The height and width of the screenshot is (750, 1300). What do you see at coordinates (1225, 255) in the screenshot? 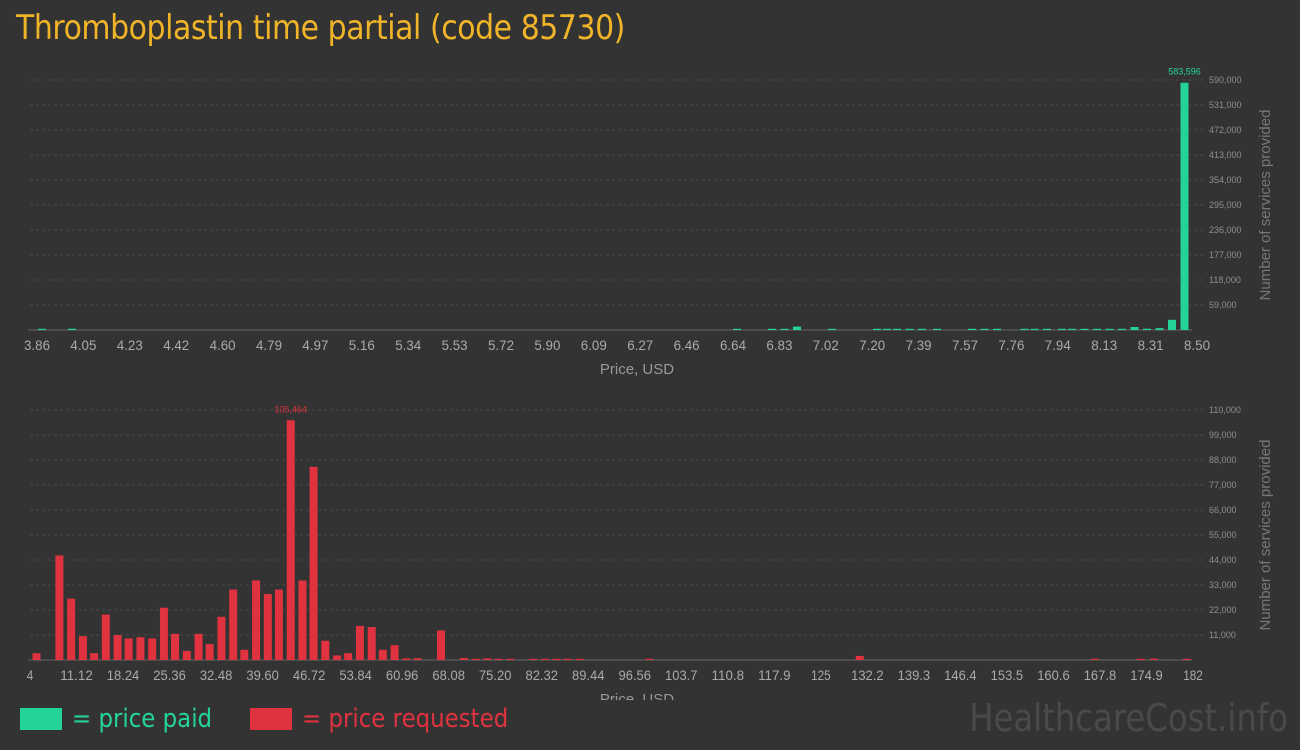
I see `y-tick-label: 177,000` at bounding box center [1225, 255].